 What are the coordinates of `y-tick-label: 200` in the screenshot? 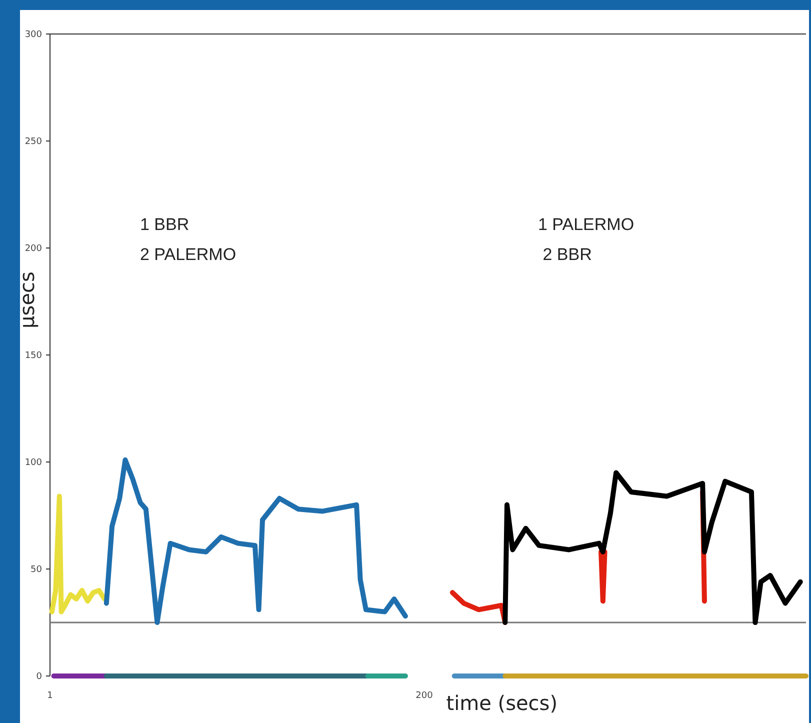 It's located at (33, 249).